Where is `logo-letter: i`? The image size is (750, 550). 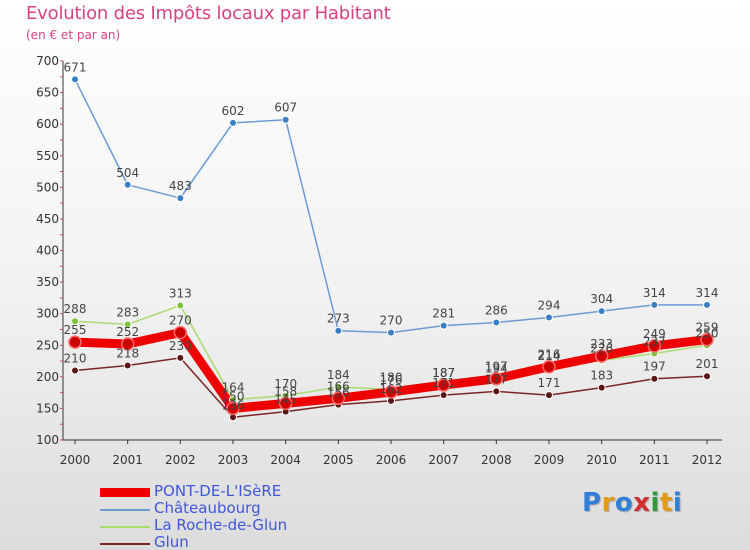
logo-letter: i is located at coordinates (655, 503).